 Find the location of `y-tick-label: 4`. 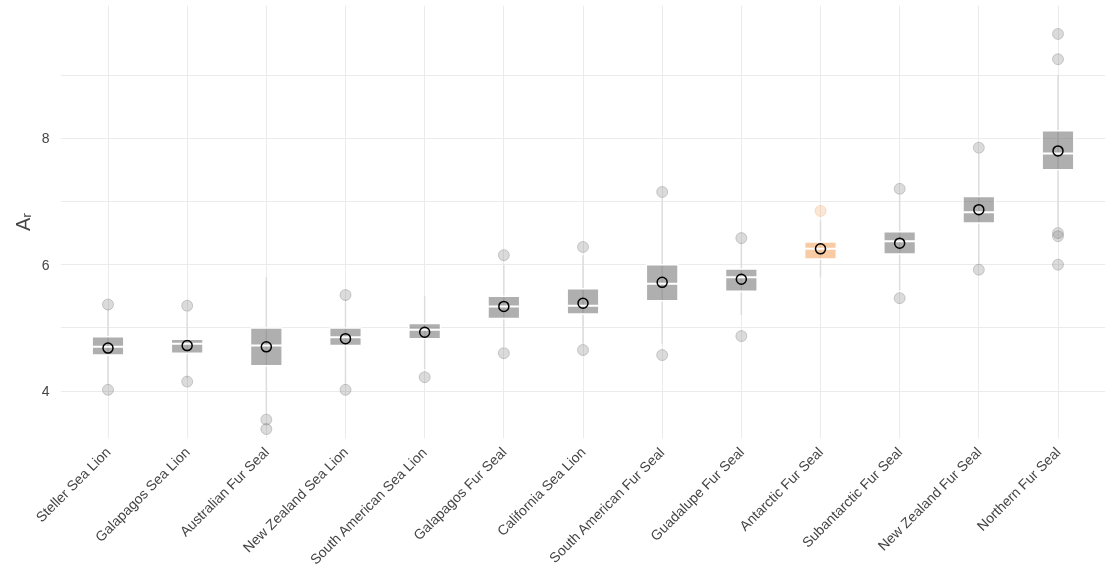

y-tick-label: 4 is located at coordinates (45, 391).